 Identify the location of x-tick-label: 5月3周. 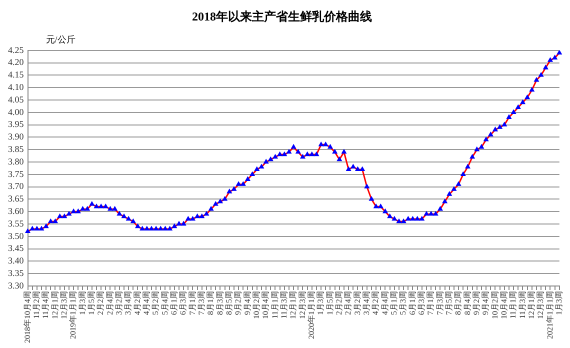
(403, 303).